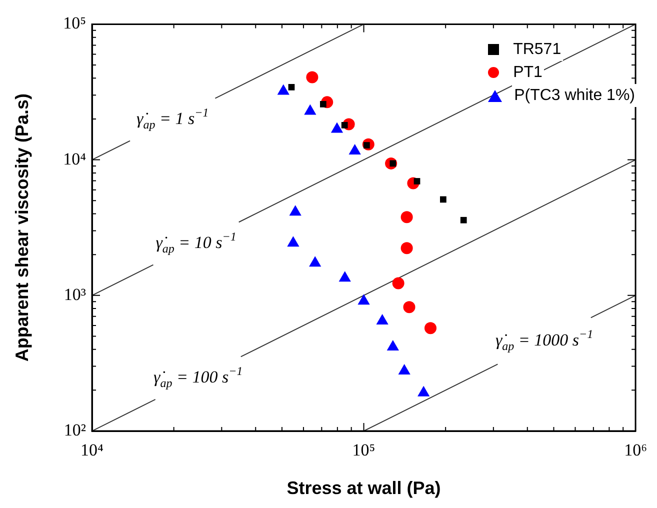 The width and height of the screenshot is (657, 508). I want to click on y-tick-label: 10⁵, so click(74, 23).